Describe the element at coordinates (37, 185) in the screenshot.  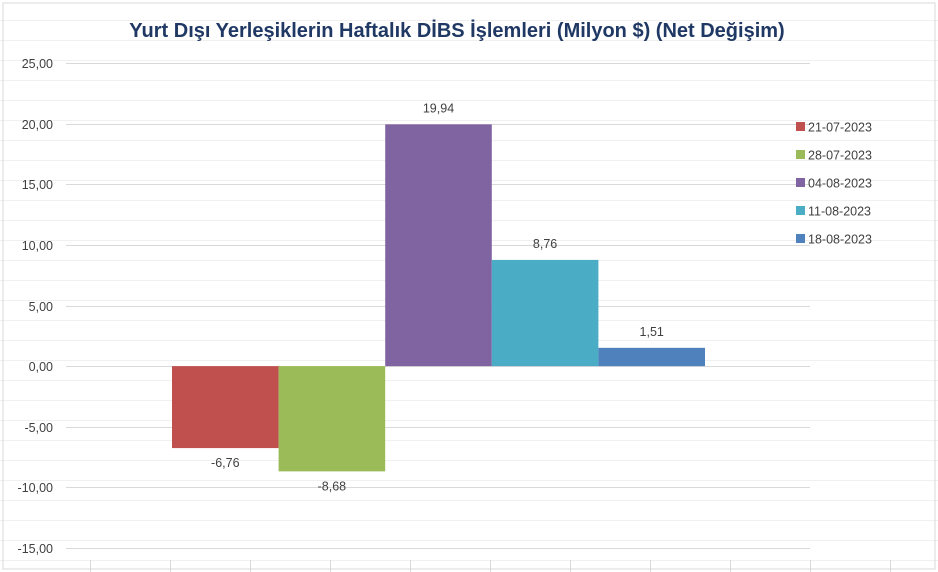
I see `y-tick-label: 15,00` at that location.